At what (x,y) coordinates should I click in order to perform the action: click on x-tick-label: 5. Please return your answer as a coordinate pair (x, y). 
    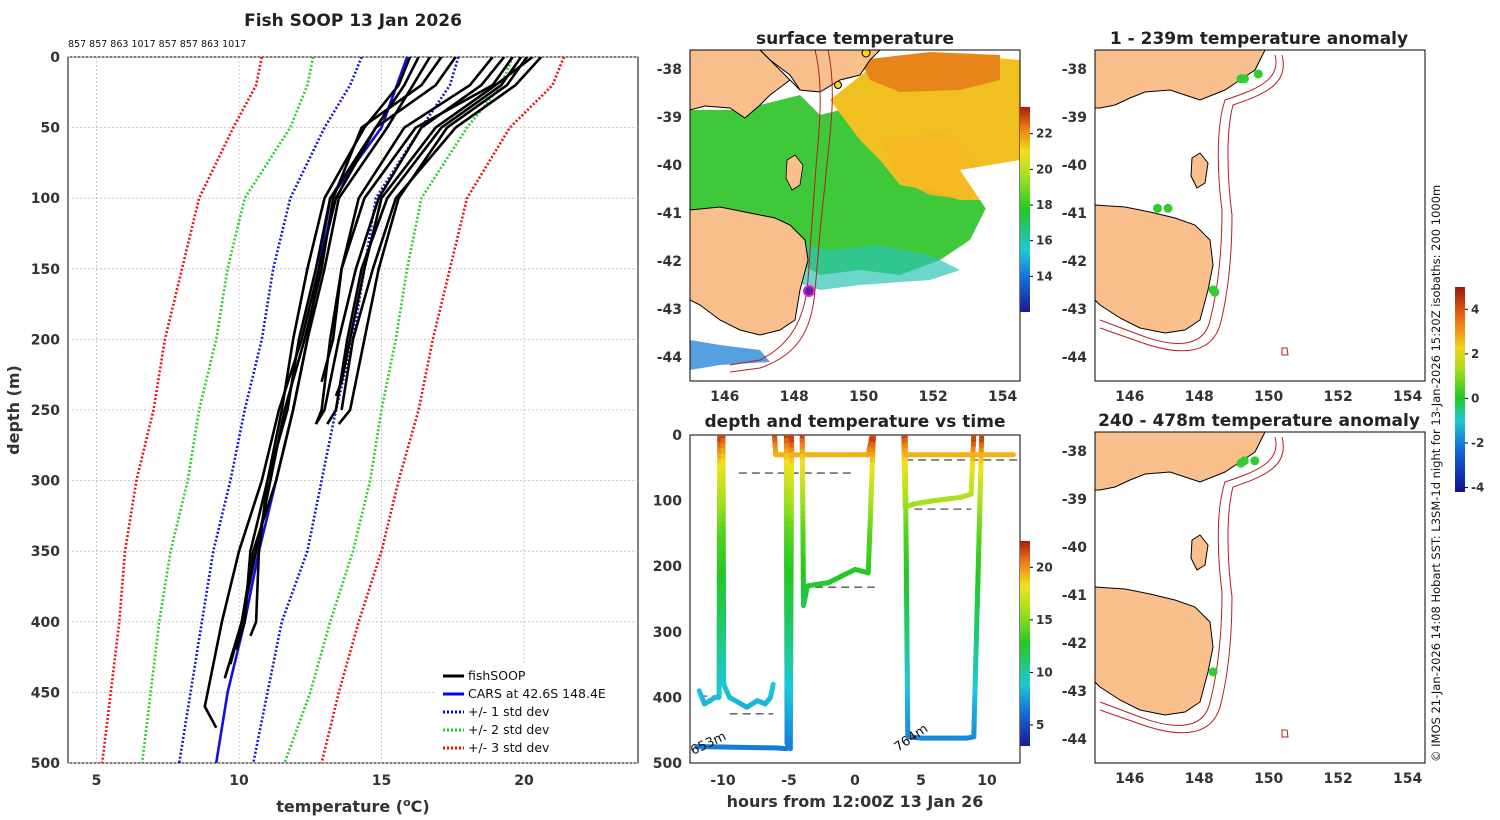
    Looking at the image, I should click on (97, 781).